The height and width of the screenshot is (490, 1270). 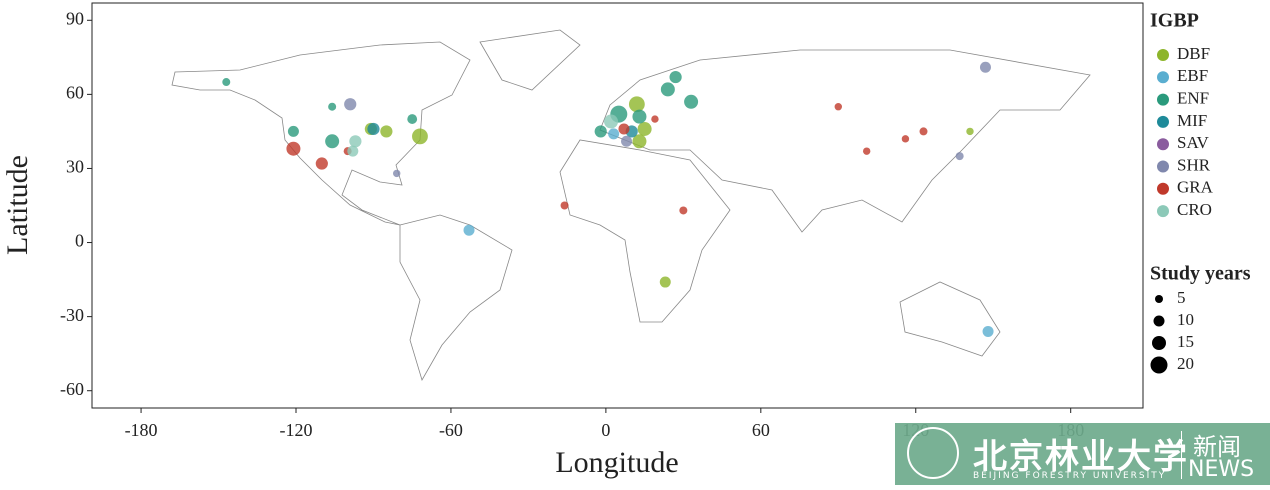 I want to click on y-tick-label: 0, so click(x=79, y=241).